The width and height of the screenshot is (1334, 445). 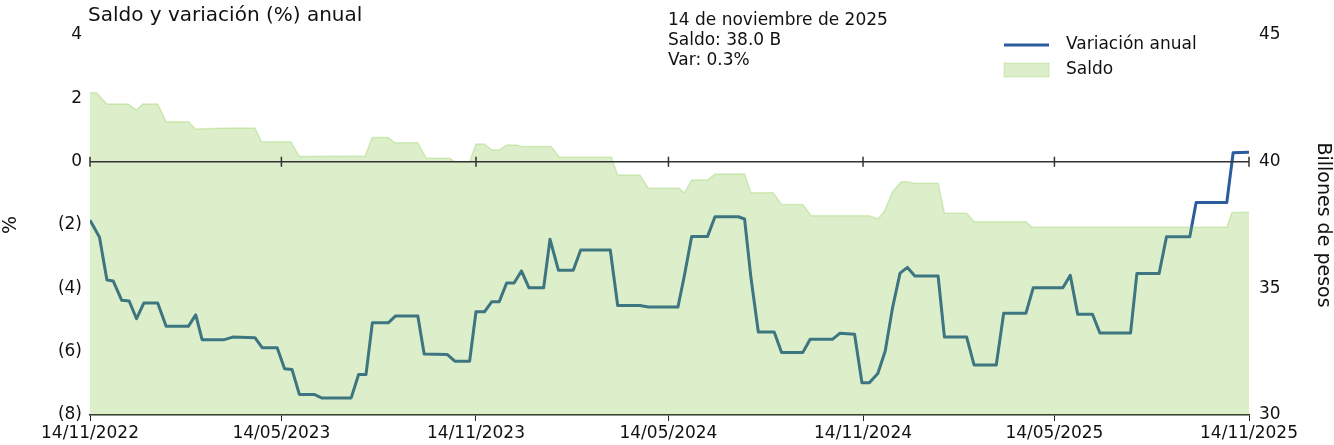 What do you see at coordinates (1131, 43) in the screenshot?
I see `legend-label: Variación anual` at bounding box center [1131, 43].